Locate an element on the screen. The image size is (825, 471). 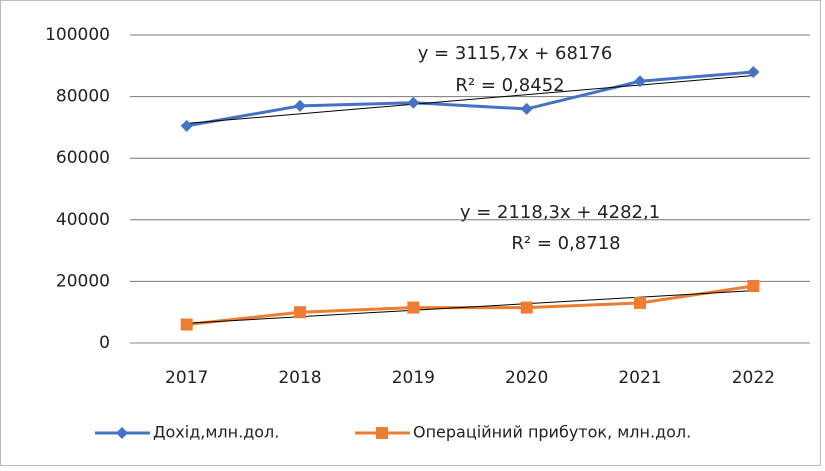
x-tick-label: 2017 is located at coordinates (186, 378).